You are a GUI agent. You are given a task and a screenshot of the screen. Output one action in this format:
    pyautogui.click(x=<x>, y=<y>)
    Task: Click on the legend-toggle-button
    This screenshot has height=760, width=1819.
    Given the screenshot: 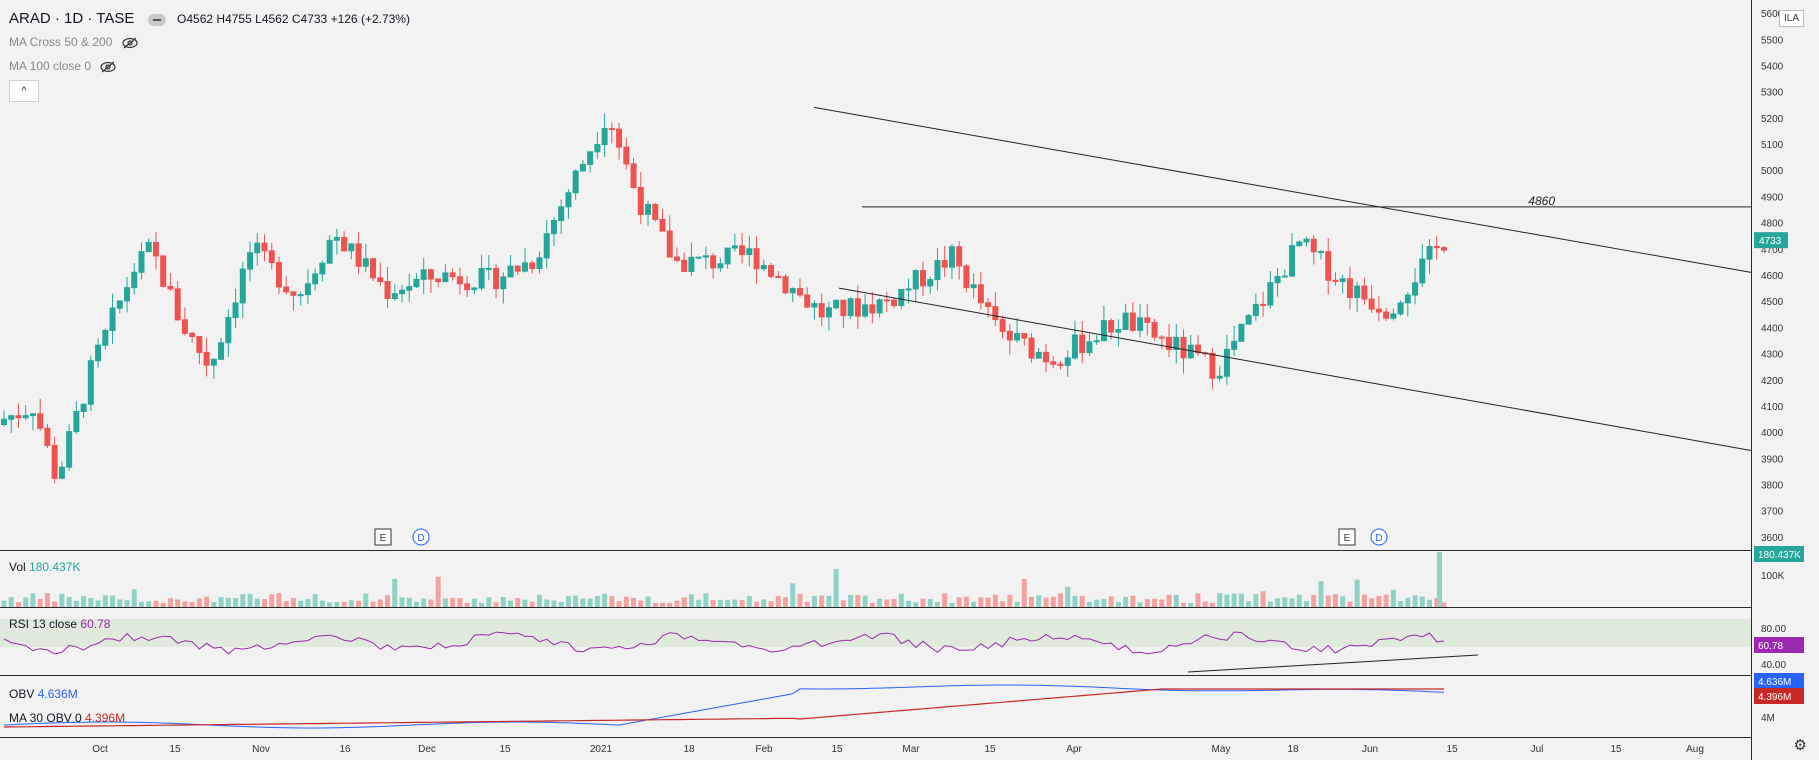 What is the action you would take?
    pyautogui.click(x=156, y=19)
    